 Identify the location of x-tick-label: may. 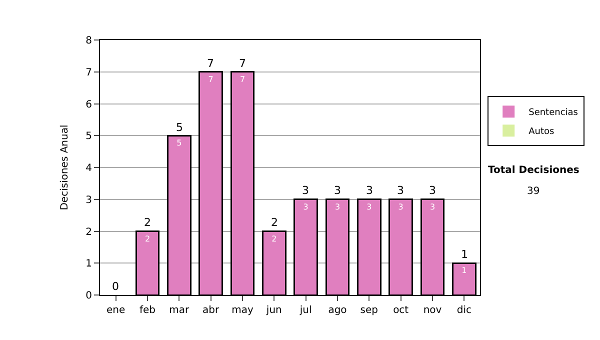
(243, 310).